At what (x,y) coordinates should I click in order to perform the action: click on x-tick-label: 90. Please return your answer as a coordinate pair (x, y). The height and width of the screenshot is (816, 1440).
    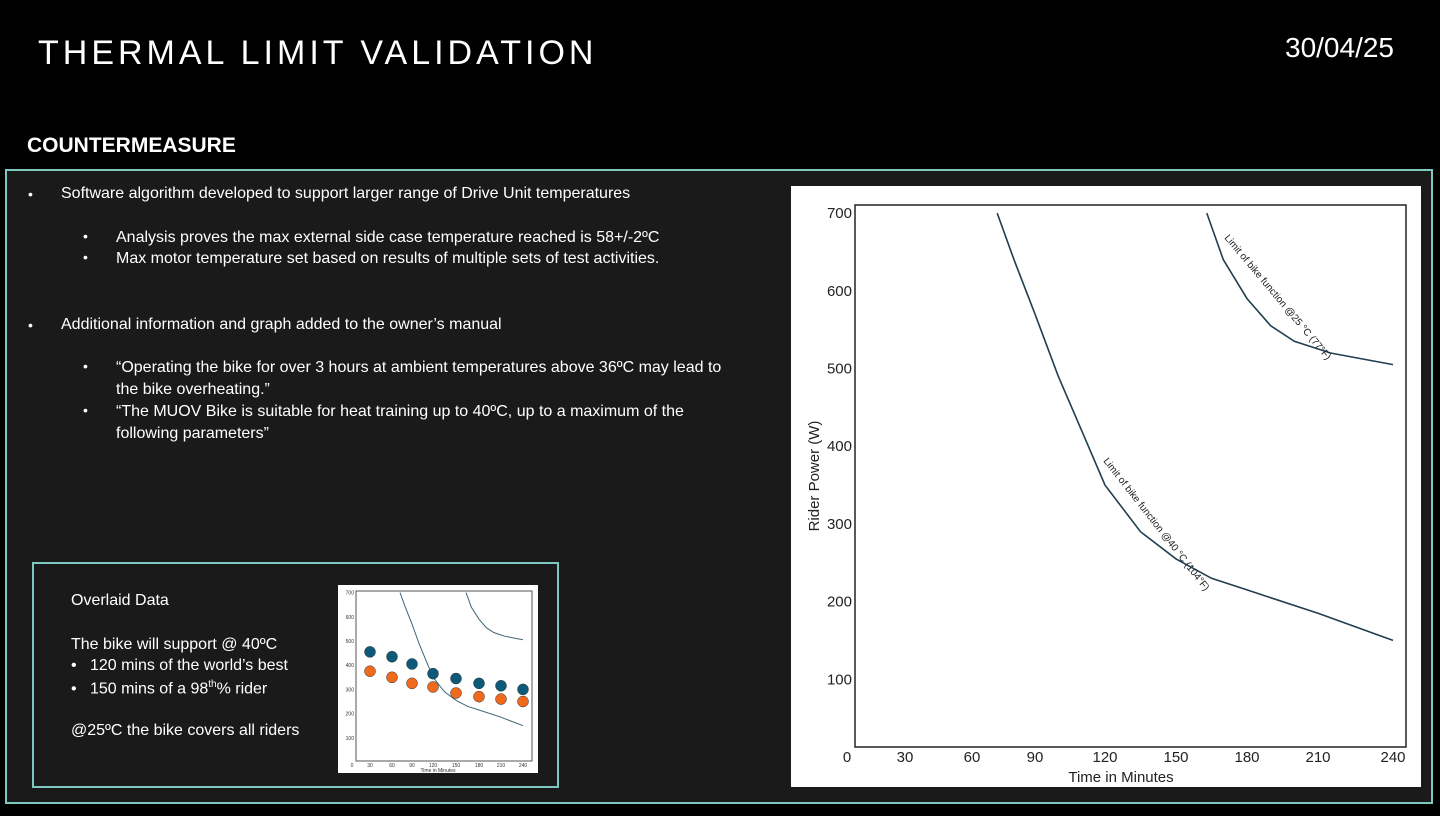
    Looking at the image, I should click on (1035, 757).